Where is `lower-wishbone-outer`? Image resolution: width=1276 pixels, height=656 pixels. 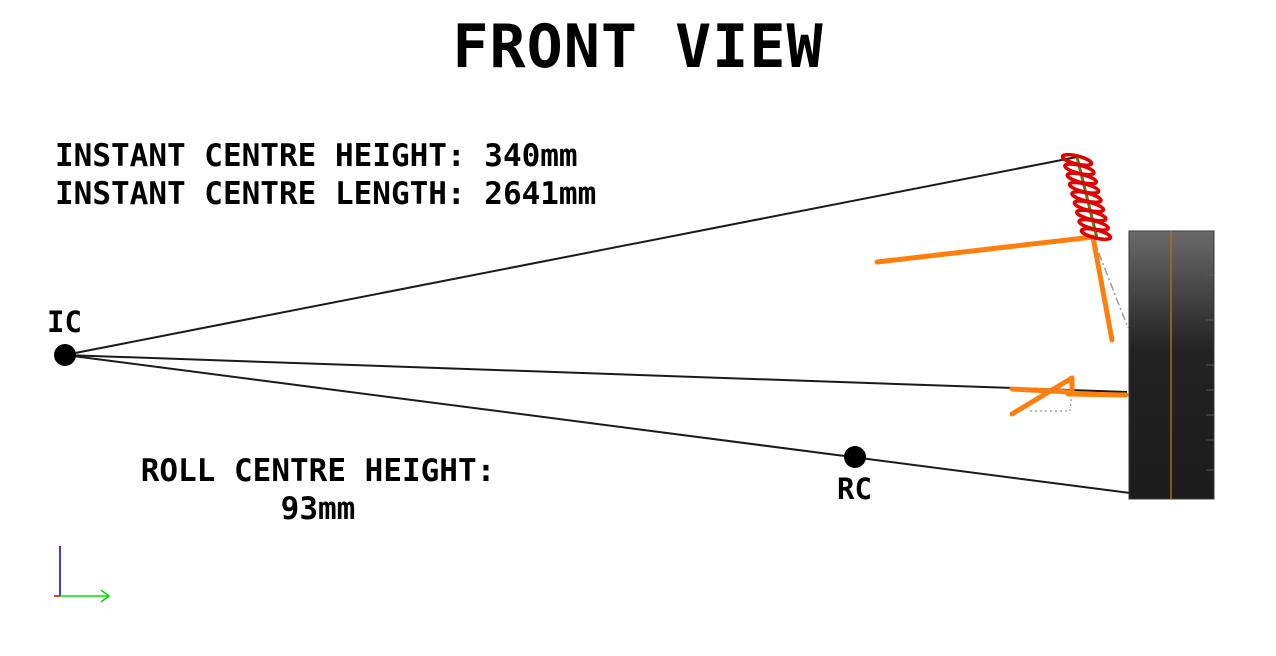
lower-wishbone-outer is located at coordinates (1097, 394).